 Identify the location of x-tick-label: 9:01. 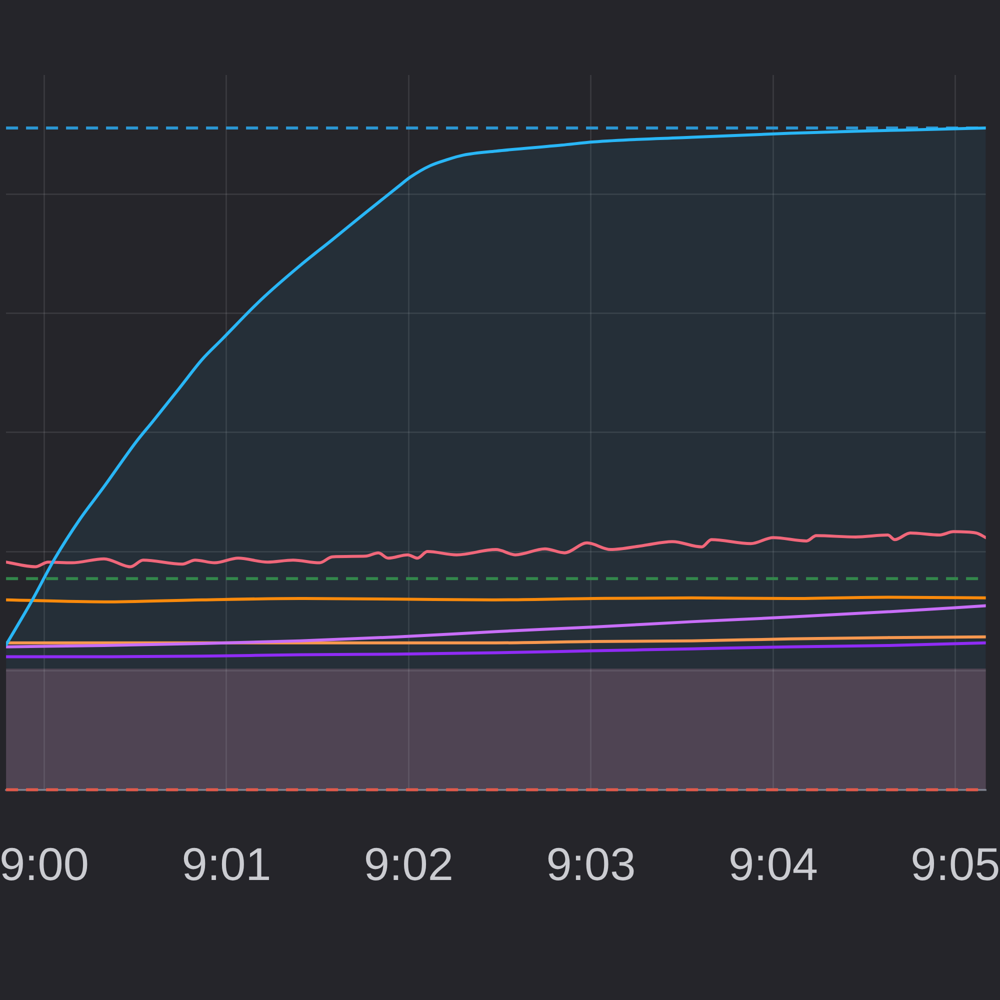
(227, 864).